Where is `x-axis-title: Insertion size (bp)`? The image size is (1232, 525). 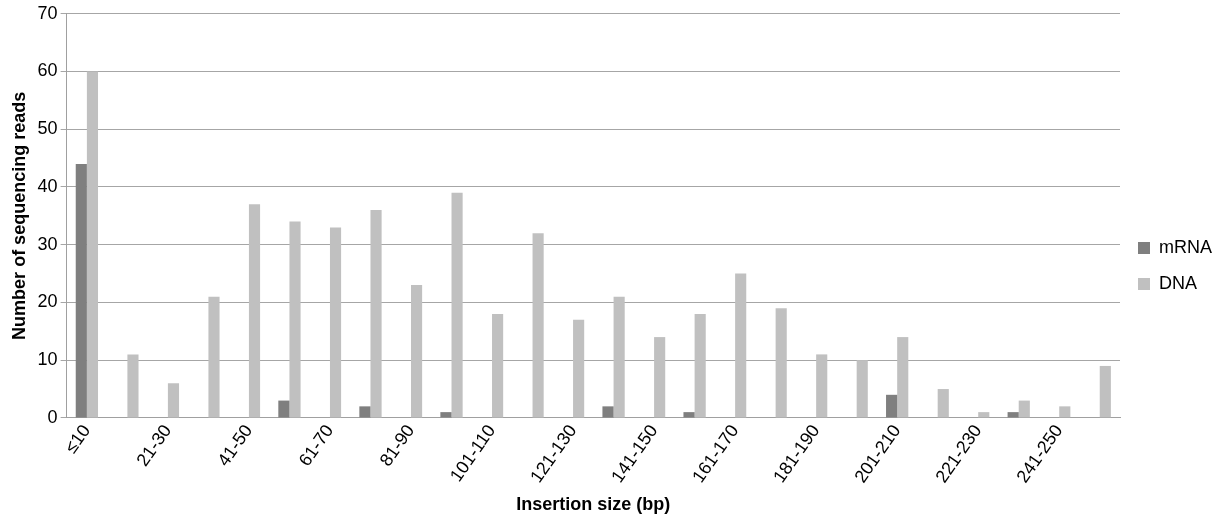
x-axis-title: Insertion size (bp) is located at coordinates (593, 504).